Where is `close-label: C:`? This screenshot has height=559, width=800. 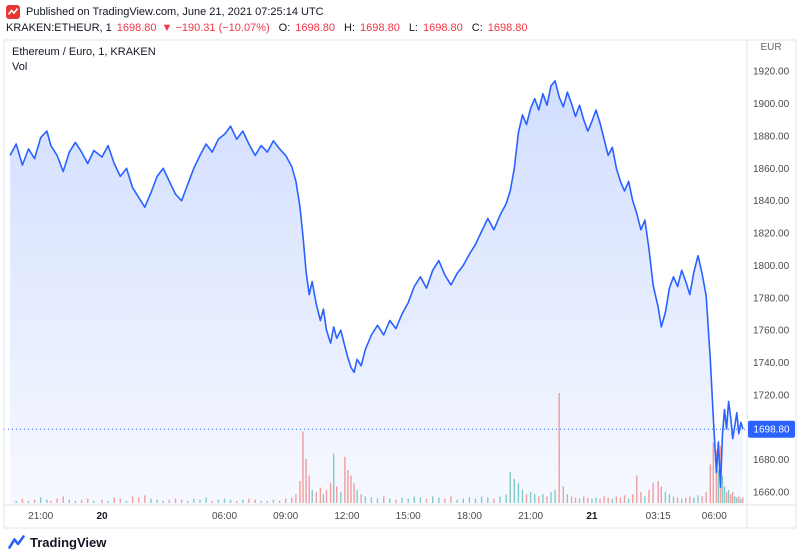 close-label: C: is located at coordinates (477, 28).